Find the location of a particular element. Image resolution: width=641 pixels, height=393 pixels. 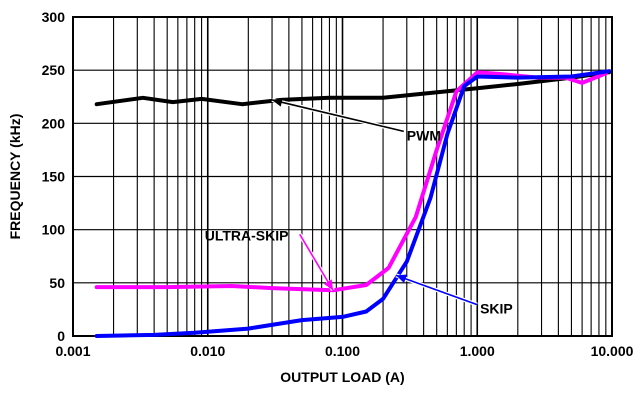

x-tick-label: 0.010 is located at coordinates (207, 351).